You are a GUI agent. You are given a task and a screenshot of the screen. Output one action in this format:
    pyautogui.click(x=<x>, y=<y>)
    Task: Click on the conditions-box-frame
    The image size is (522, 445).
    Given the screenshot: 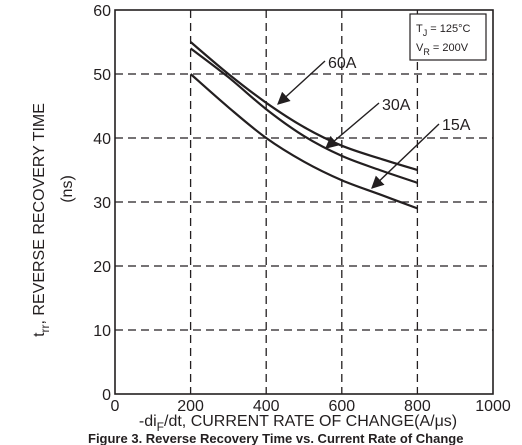 What is the action you would take?
    pyautogui.click(x=448, y=37)
    